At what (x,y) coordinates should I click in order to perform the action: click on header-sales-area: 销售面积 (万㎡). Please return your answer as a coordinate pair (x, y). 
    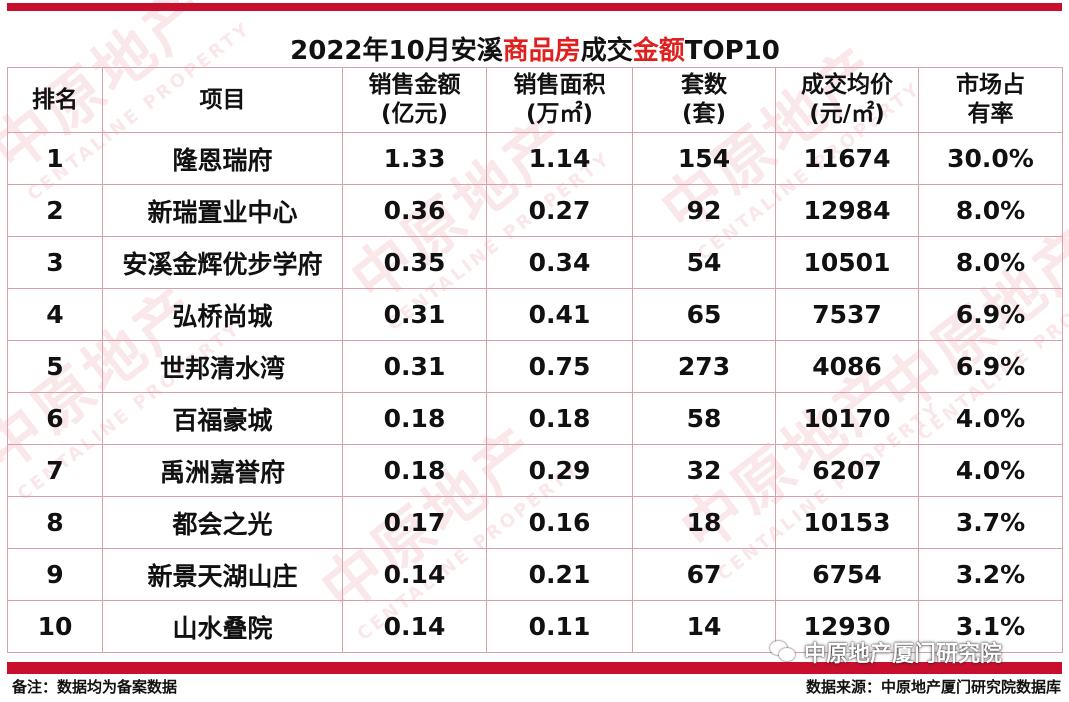
    Looking at the image, I should click on (559, 100).